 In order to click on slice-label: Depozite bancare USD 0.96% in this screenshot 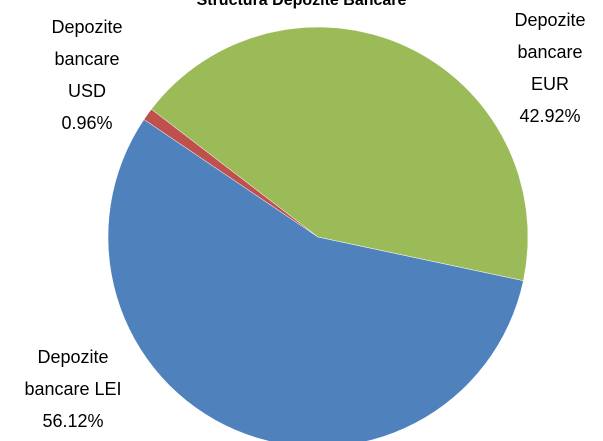, I will do `click(87, 75)`.